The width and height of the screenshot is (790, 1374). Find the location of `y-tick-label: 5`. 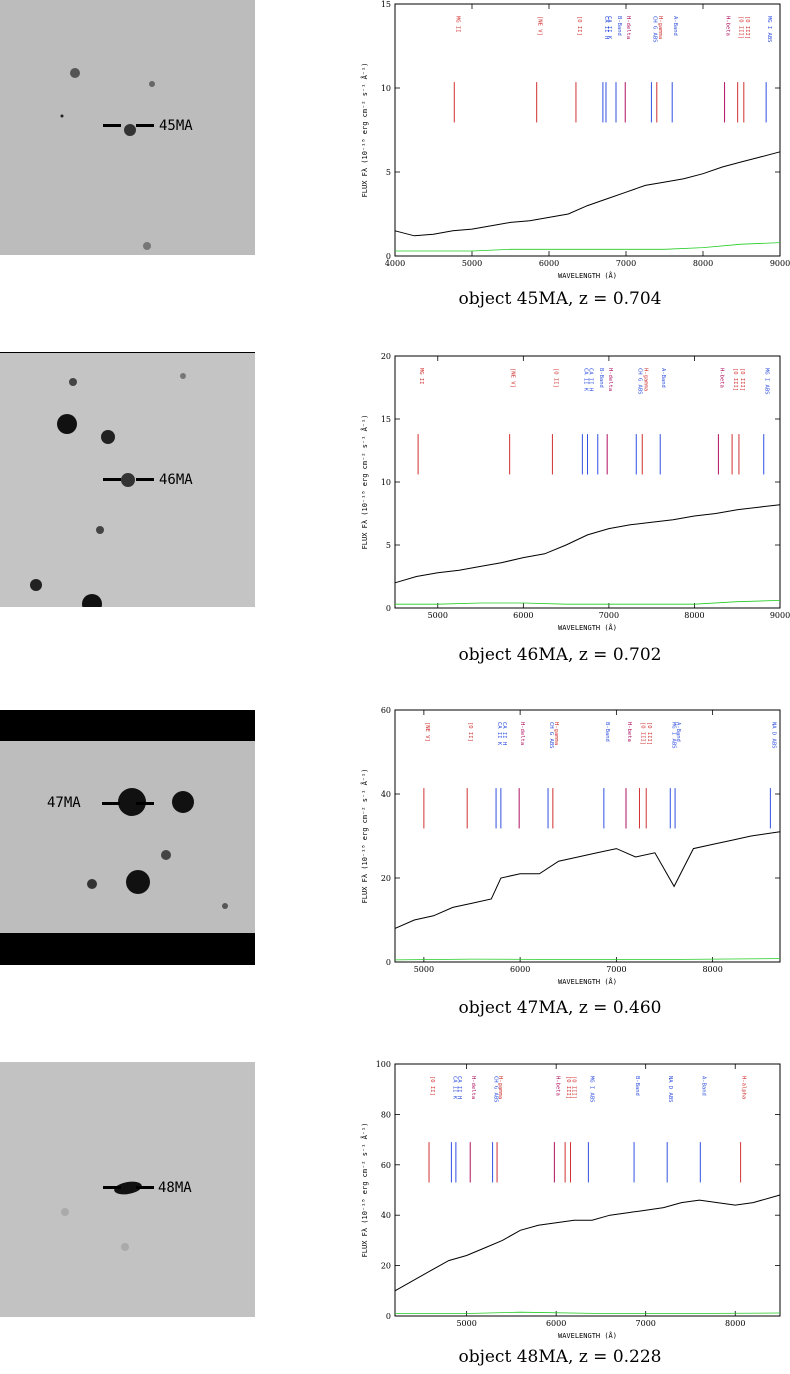

y-tick-label: 5 is located at coordinates (388, 545).